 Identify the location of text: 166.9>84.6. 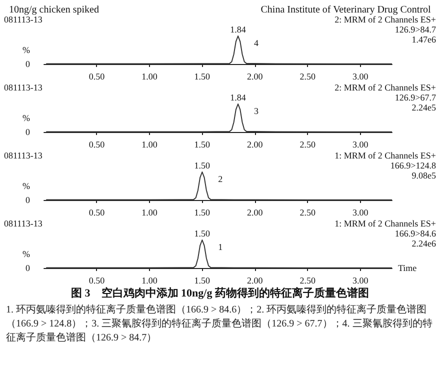
(415, 233).